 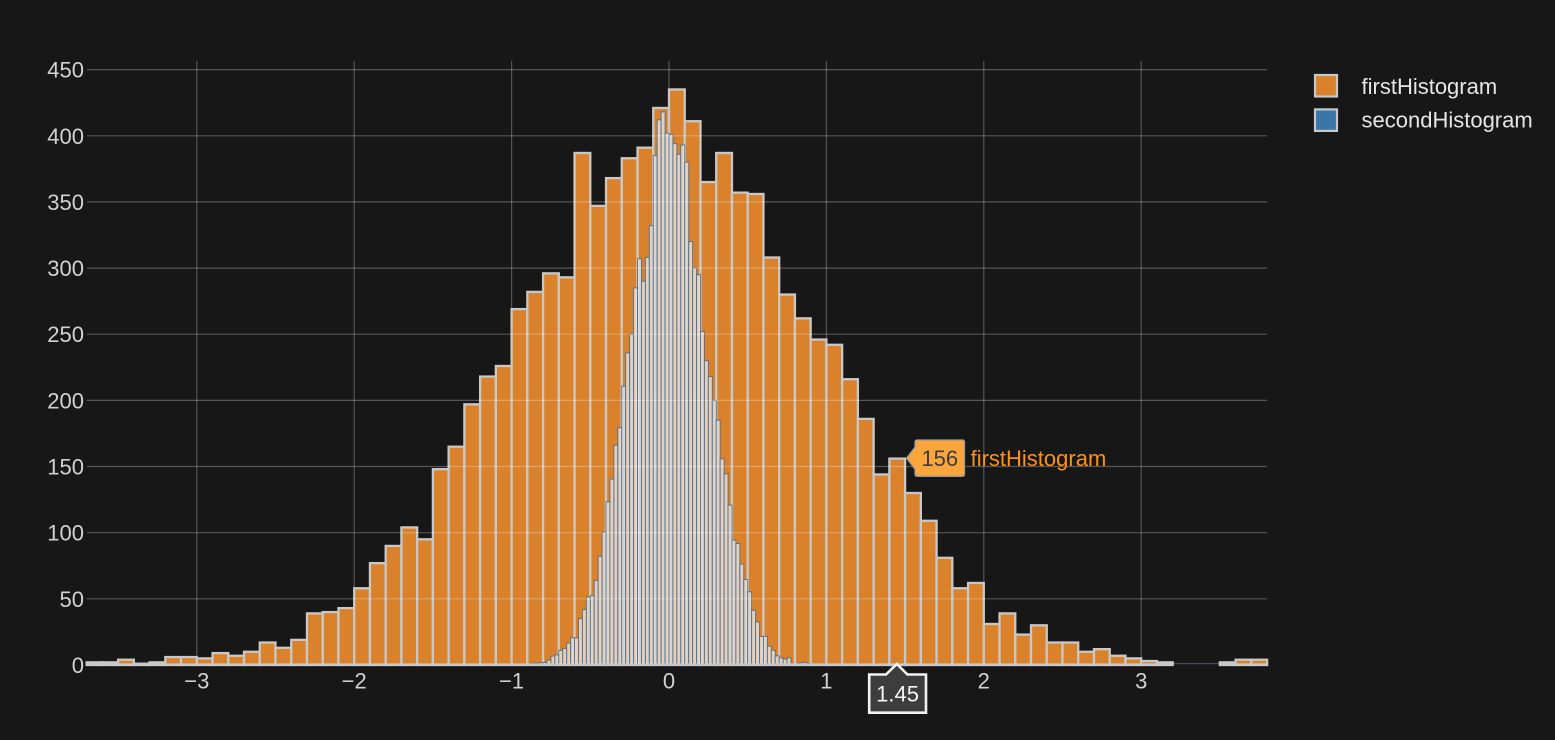 What do you see at coordinates (65, 467) in the screenshot?
I see `svg-text: 150` at bounding box center [65, 467].